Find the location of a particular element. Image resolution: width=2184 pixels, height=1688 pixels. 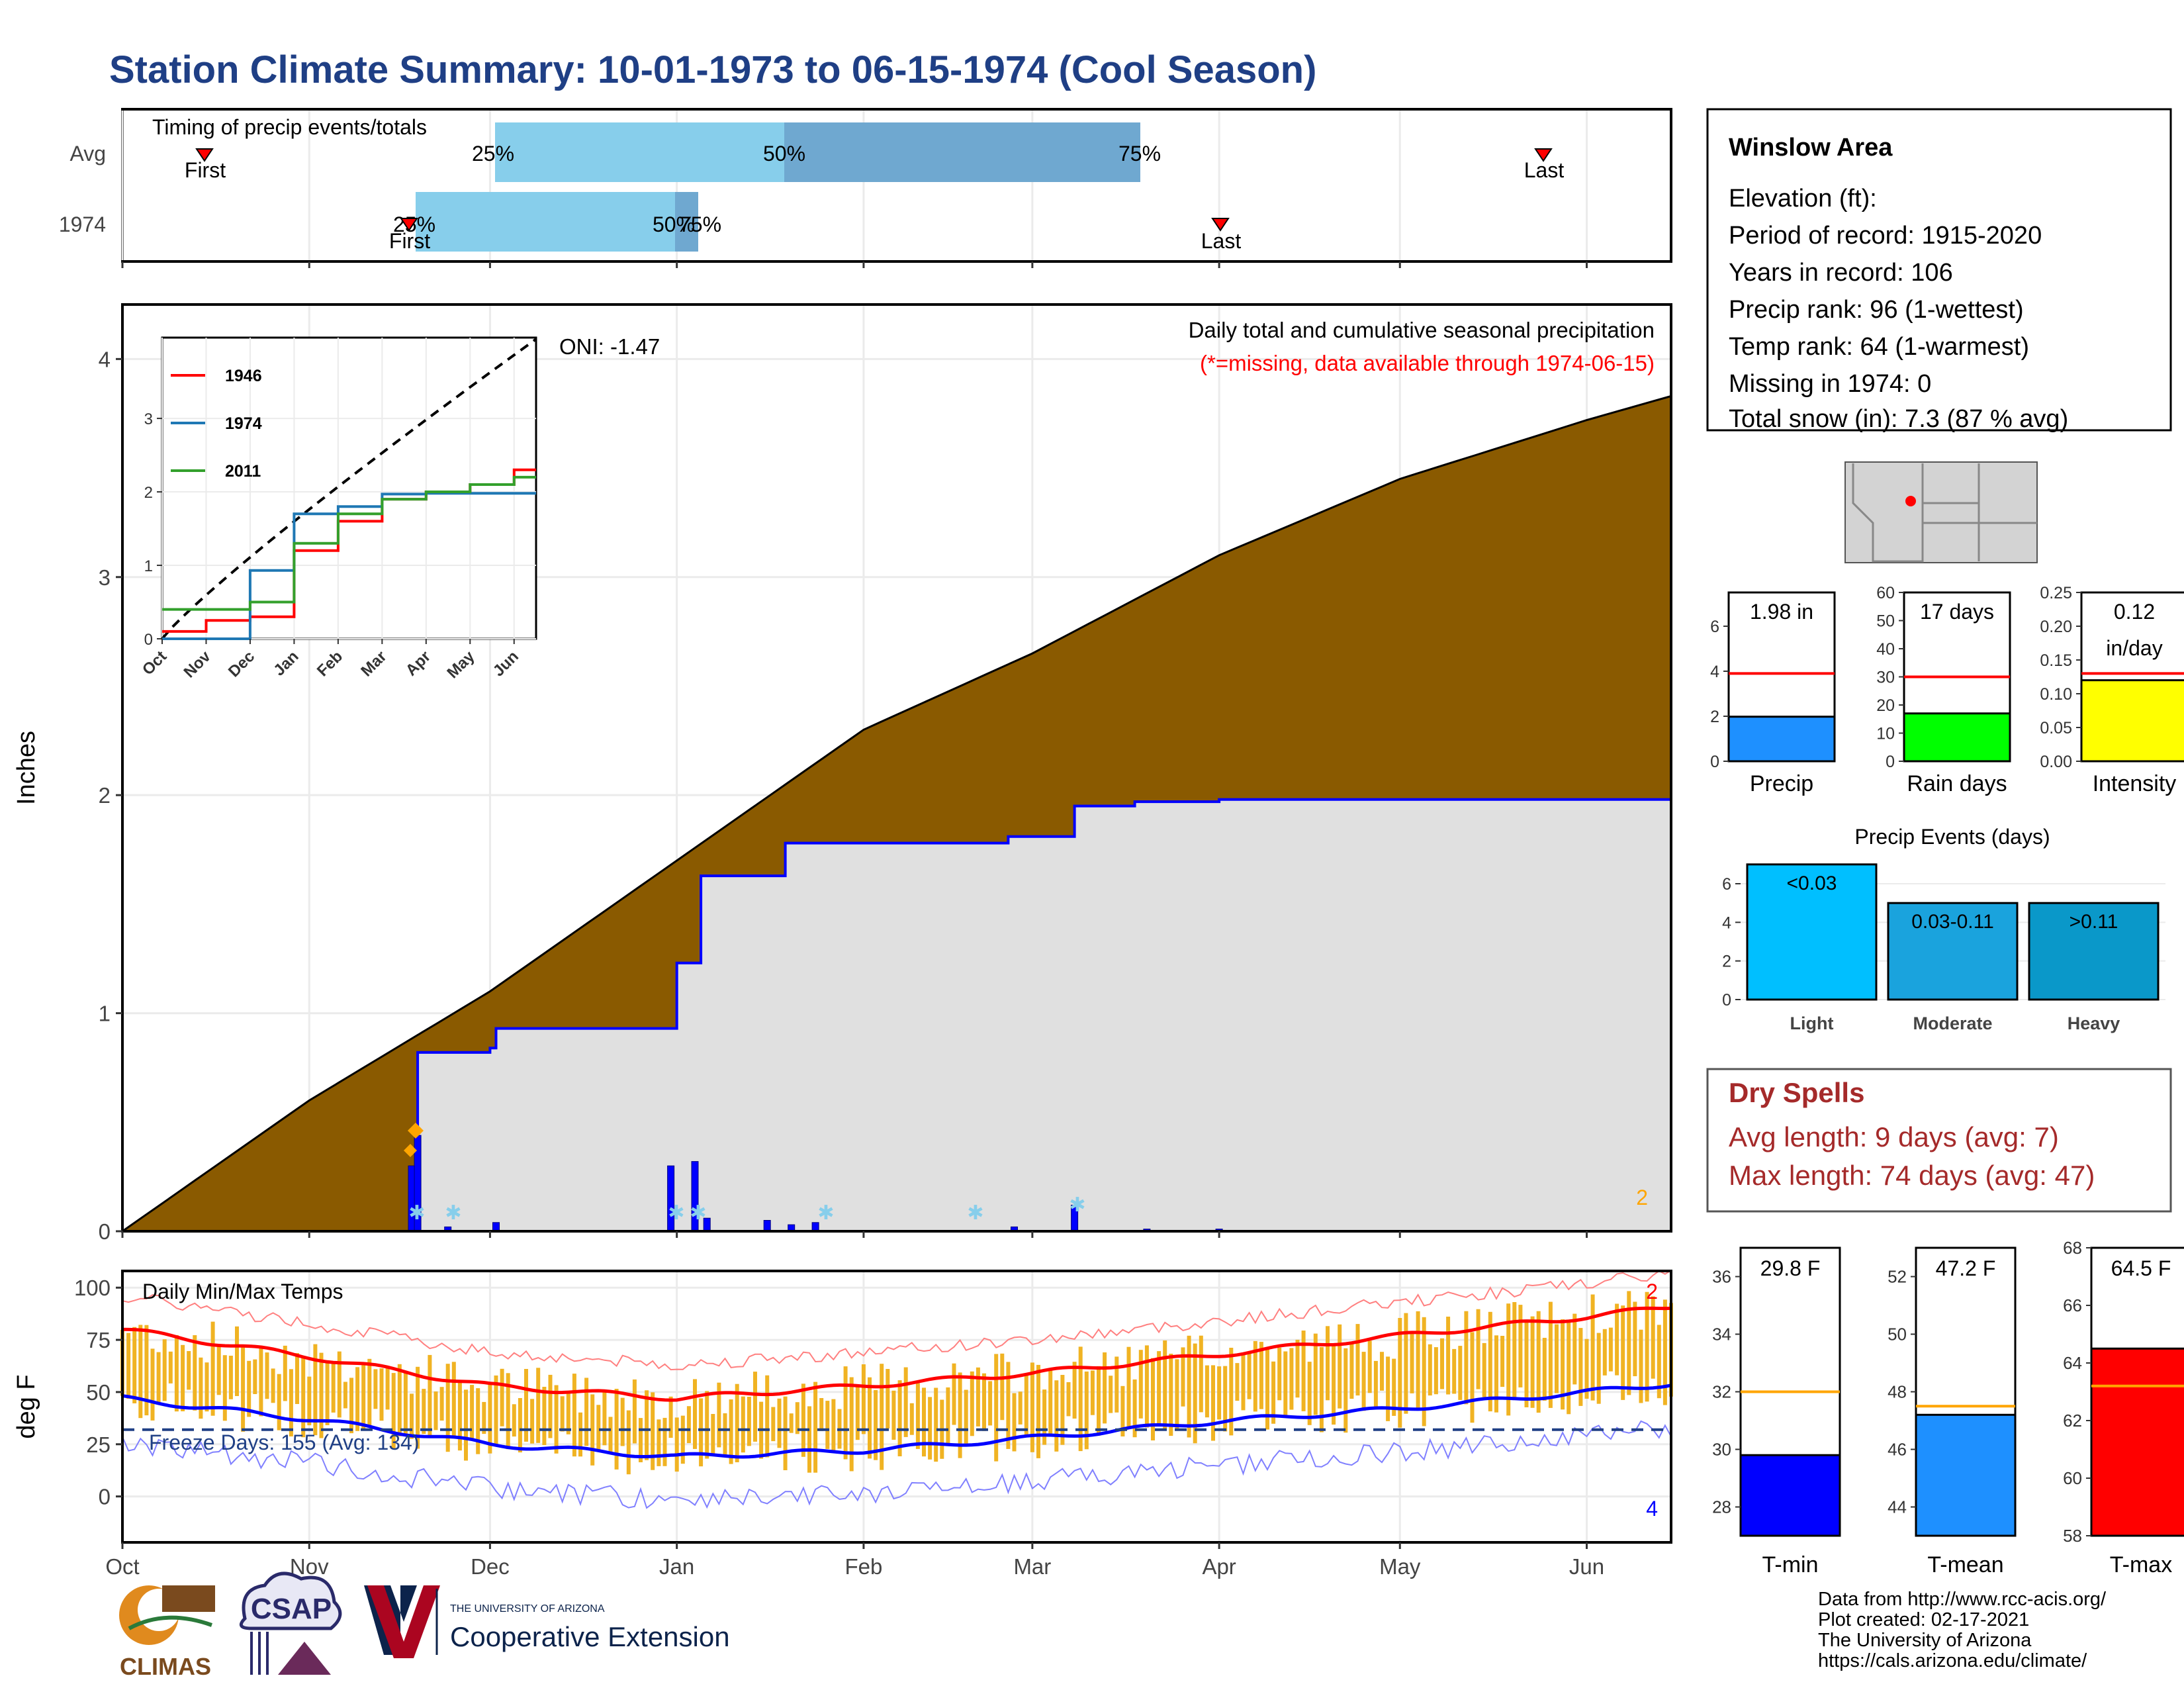

temp-ylabel: deg F is located at coordinates (26, 1406).